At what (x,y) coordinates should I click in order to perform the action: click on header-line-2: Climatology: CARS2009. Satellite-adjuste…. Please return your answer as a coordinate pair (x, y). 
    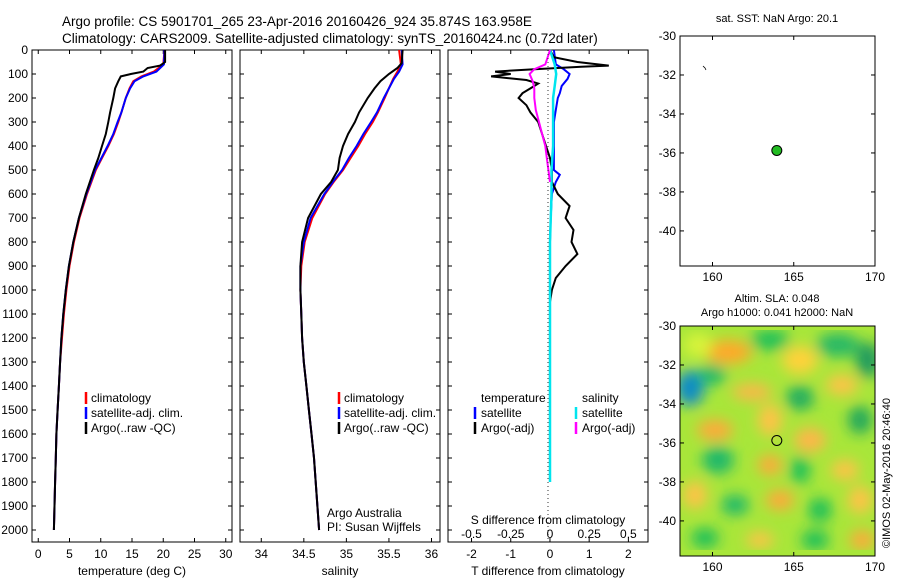
    Looking at the image, I should click on (330, 38).